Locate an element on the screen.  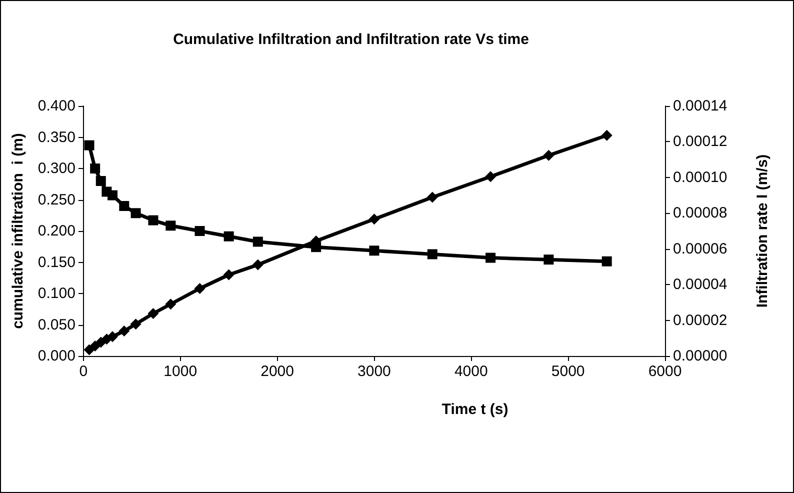
y-tick-label: 0.150 is located at coordinates (57, 262).